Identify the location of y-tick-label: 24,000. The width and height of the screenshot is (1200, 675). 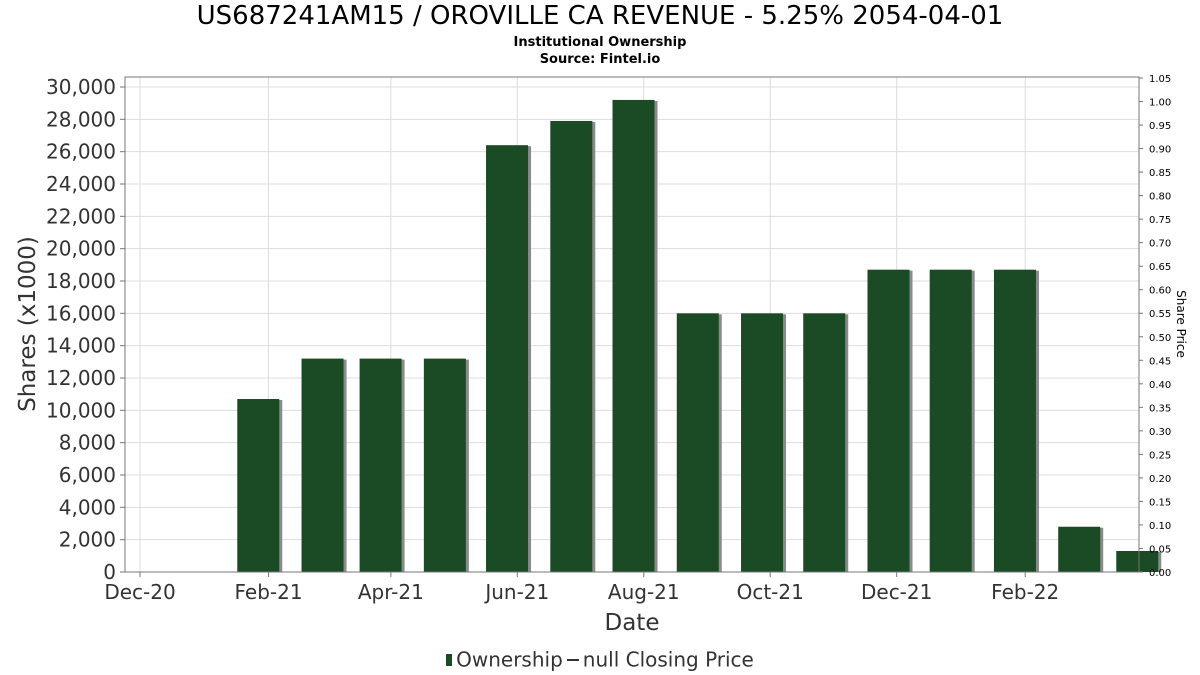
(81, 184).